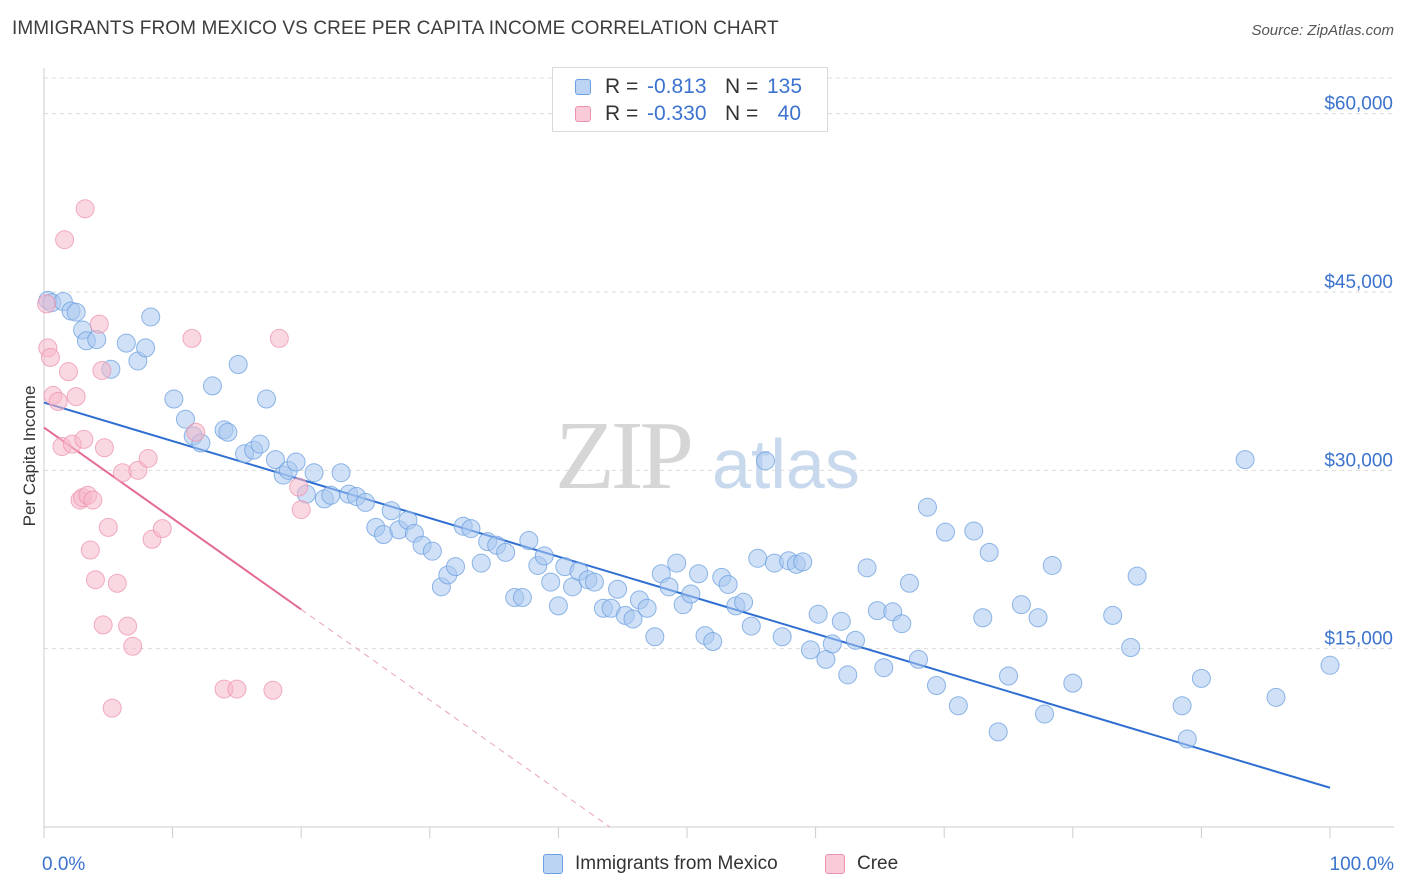 The image size is (1406, 892). I want to click on legend-row-cree: R = -0.330 N = 40, so click(688, 114).